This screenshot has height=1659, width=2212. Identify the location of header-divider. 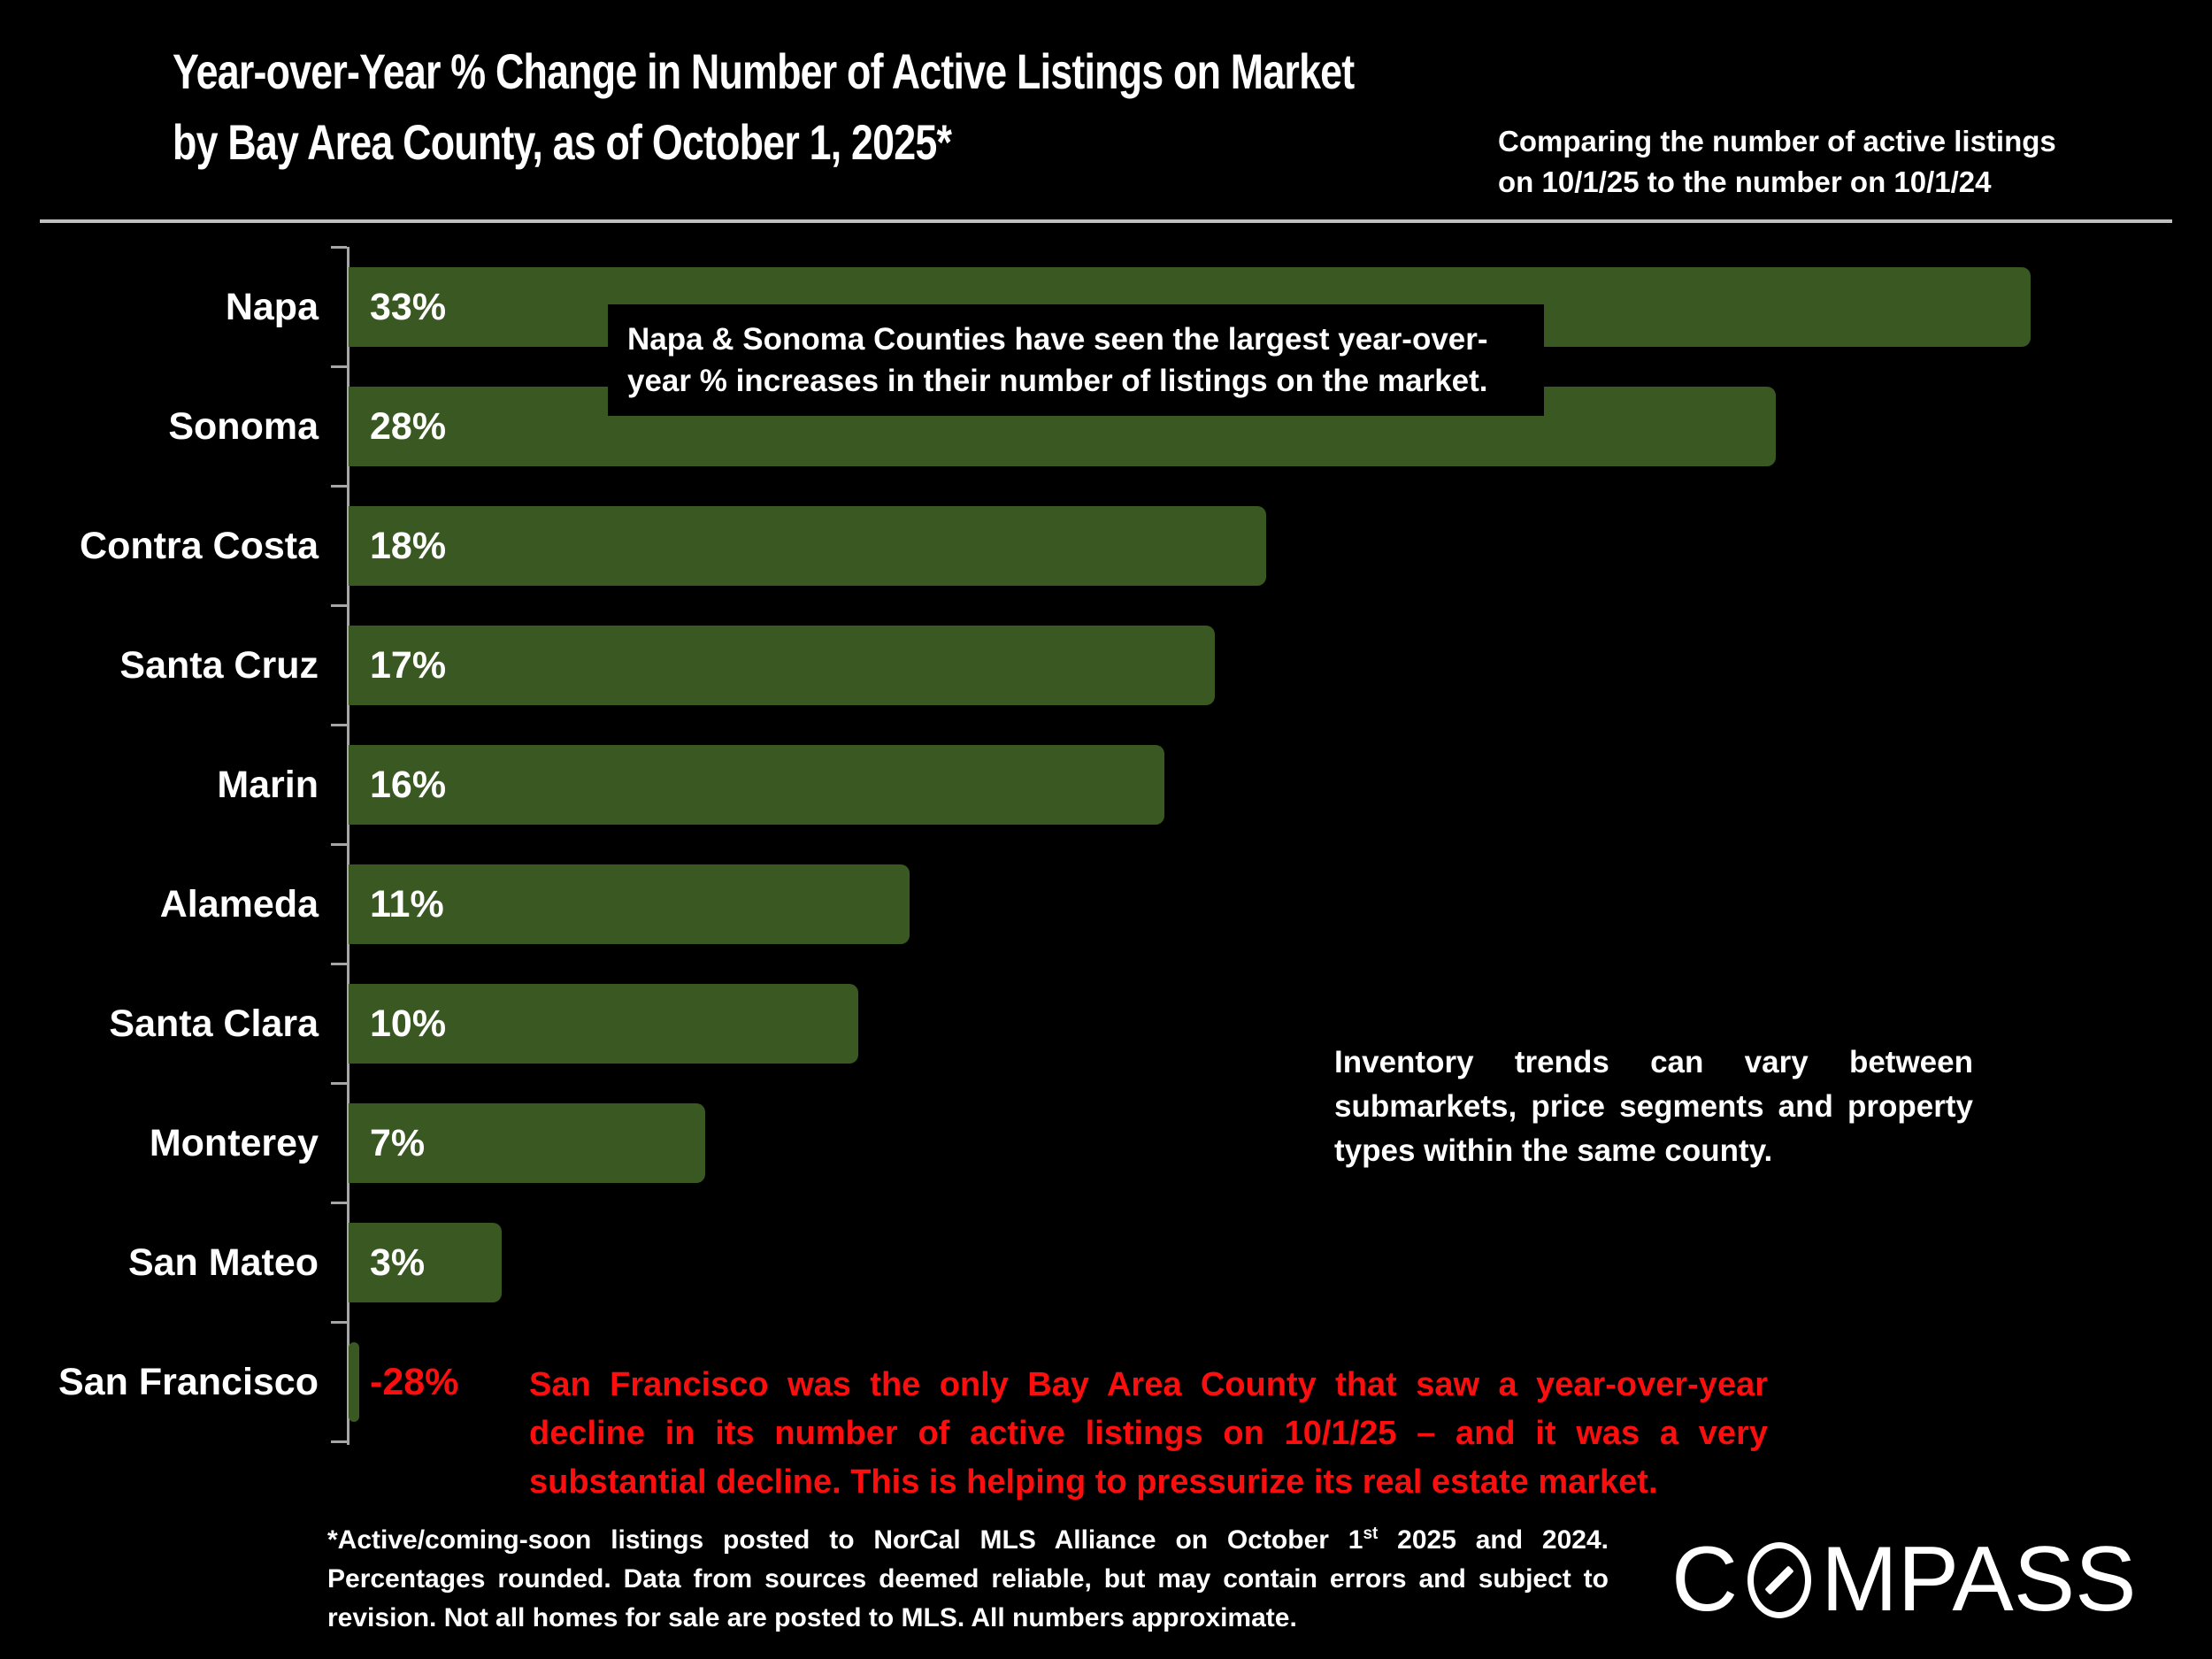
(1106, 221).